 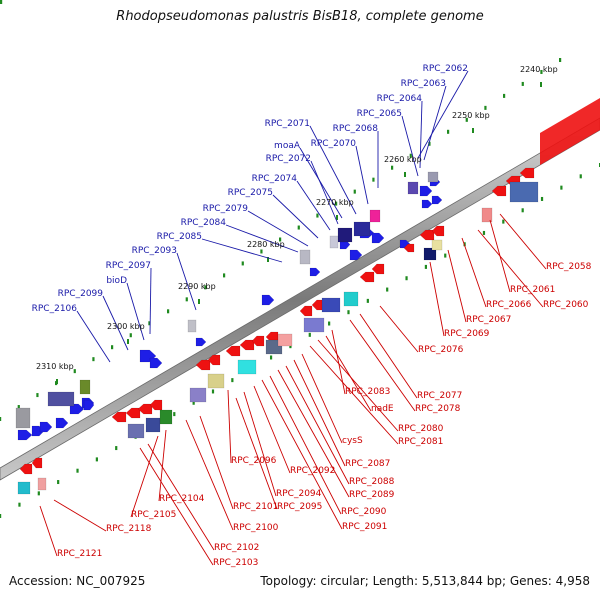 What do you see at coordinates (421, 429) in the screenshot?
I see `gene-label: RPC_2080` at bounding box center [421, 429].